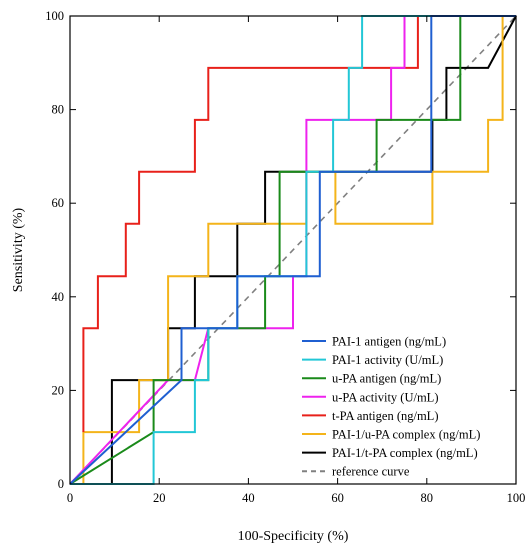 The height and width of the screenshot is (550, 529). I want to click on x-tick-label: 20, so click(159, 498).